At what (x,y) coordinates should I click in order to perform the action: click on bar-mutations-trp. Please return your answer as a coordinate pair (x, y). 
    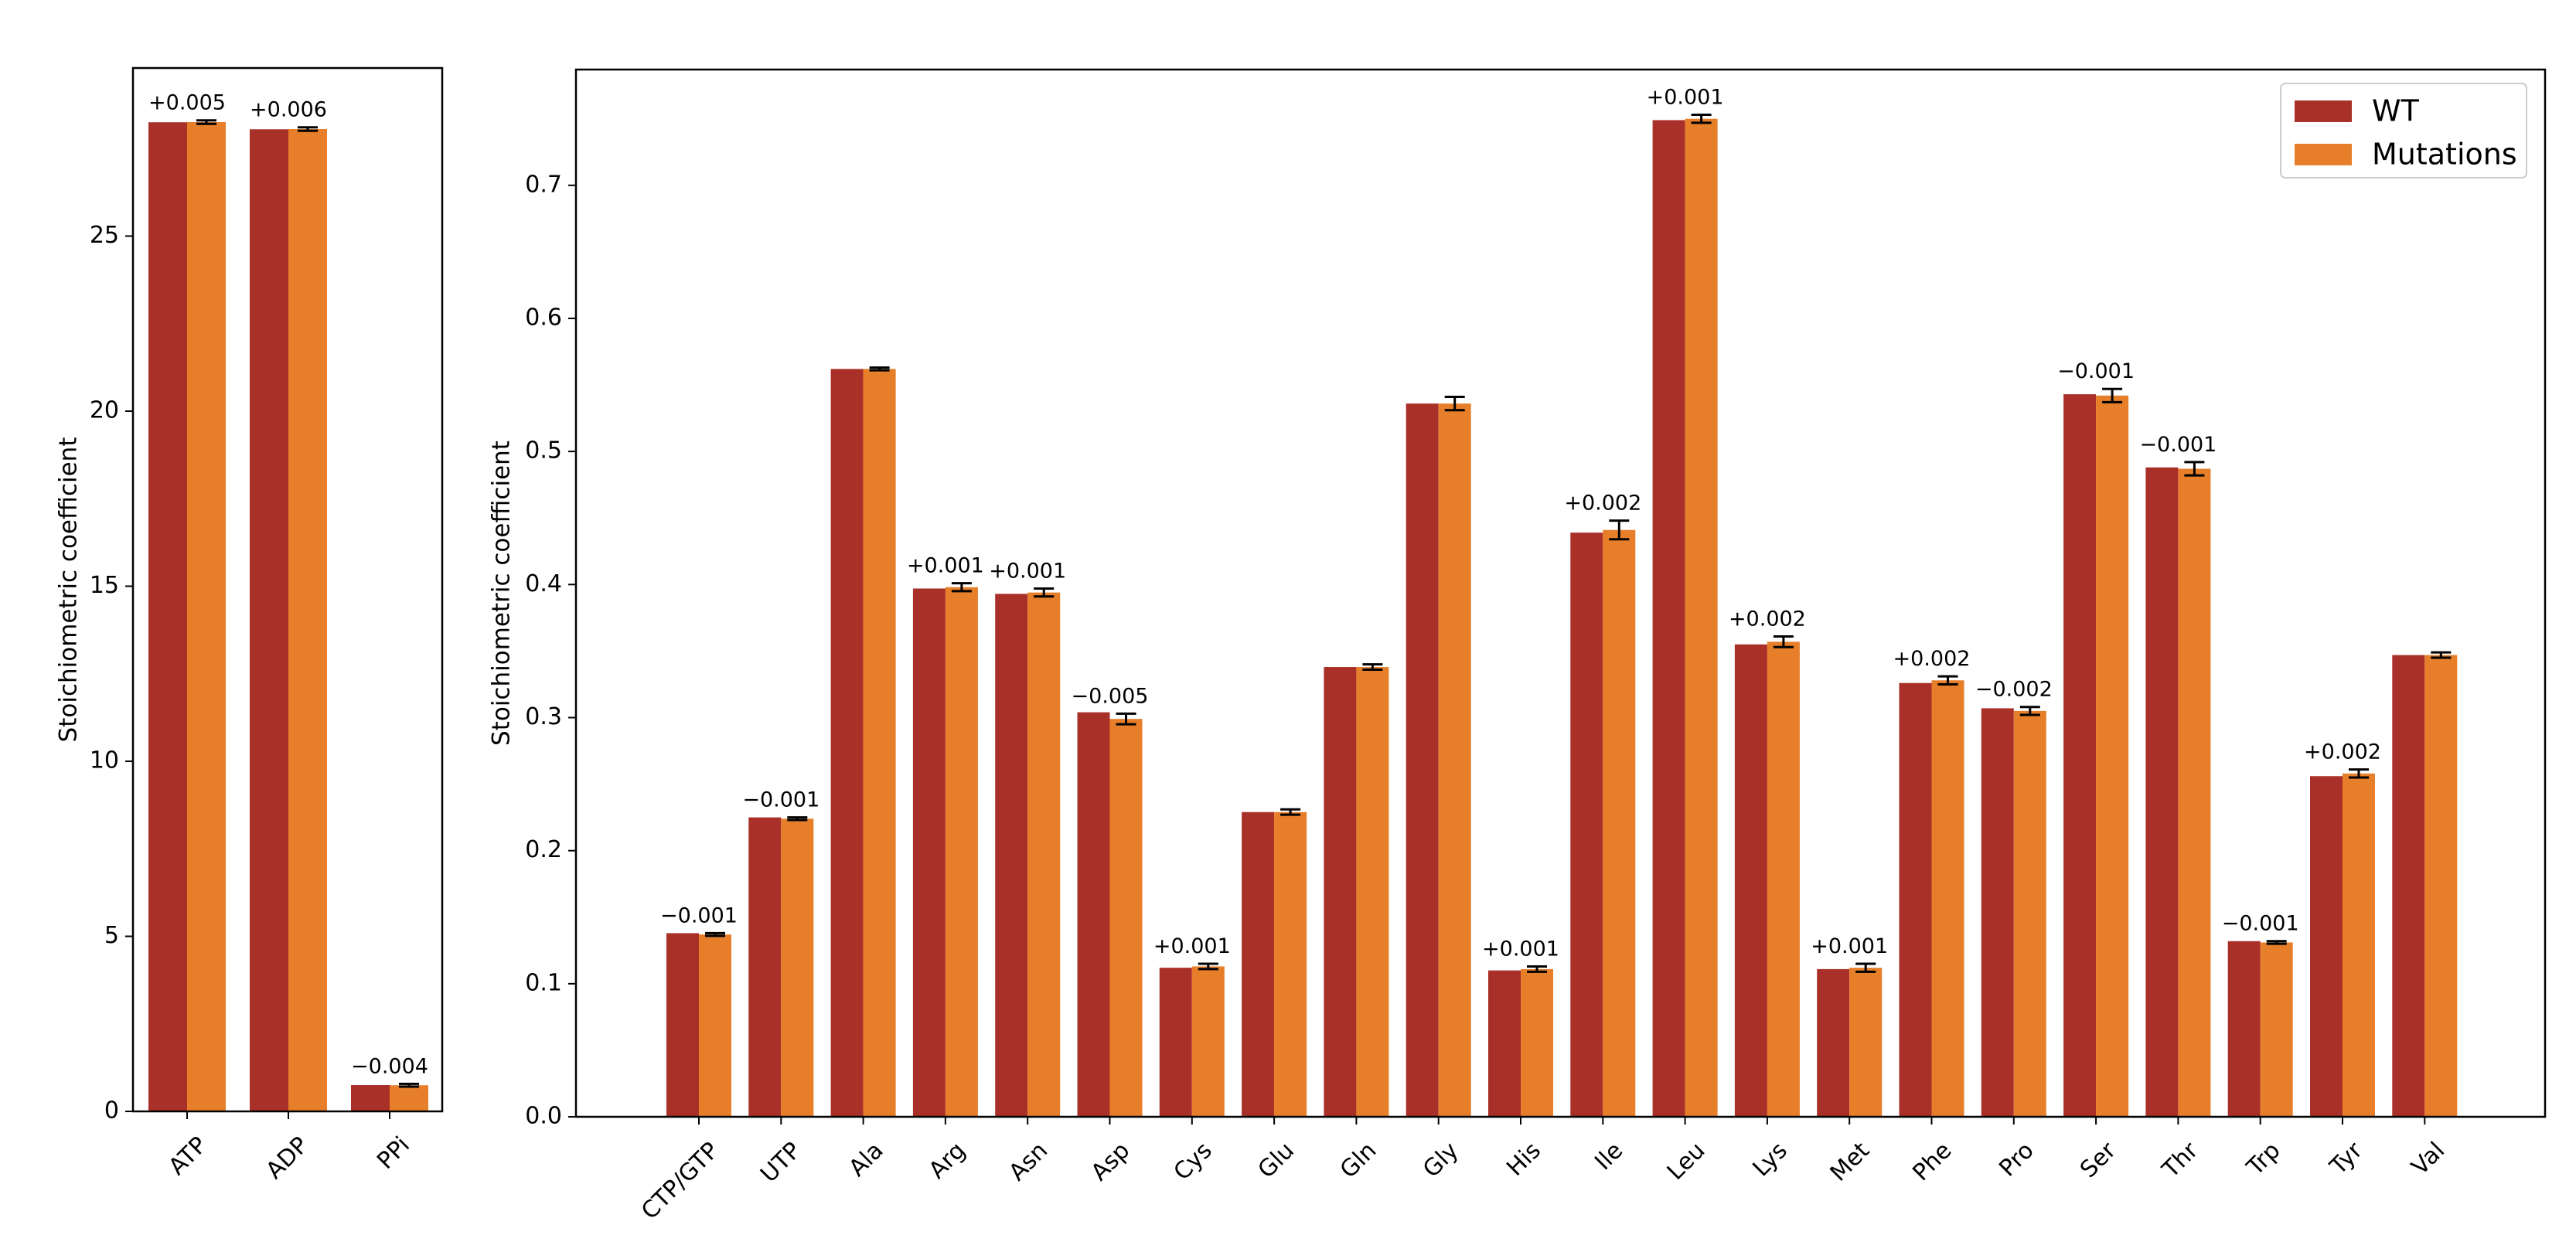
    Looking at the image, I should click on (2276, 1029).